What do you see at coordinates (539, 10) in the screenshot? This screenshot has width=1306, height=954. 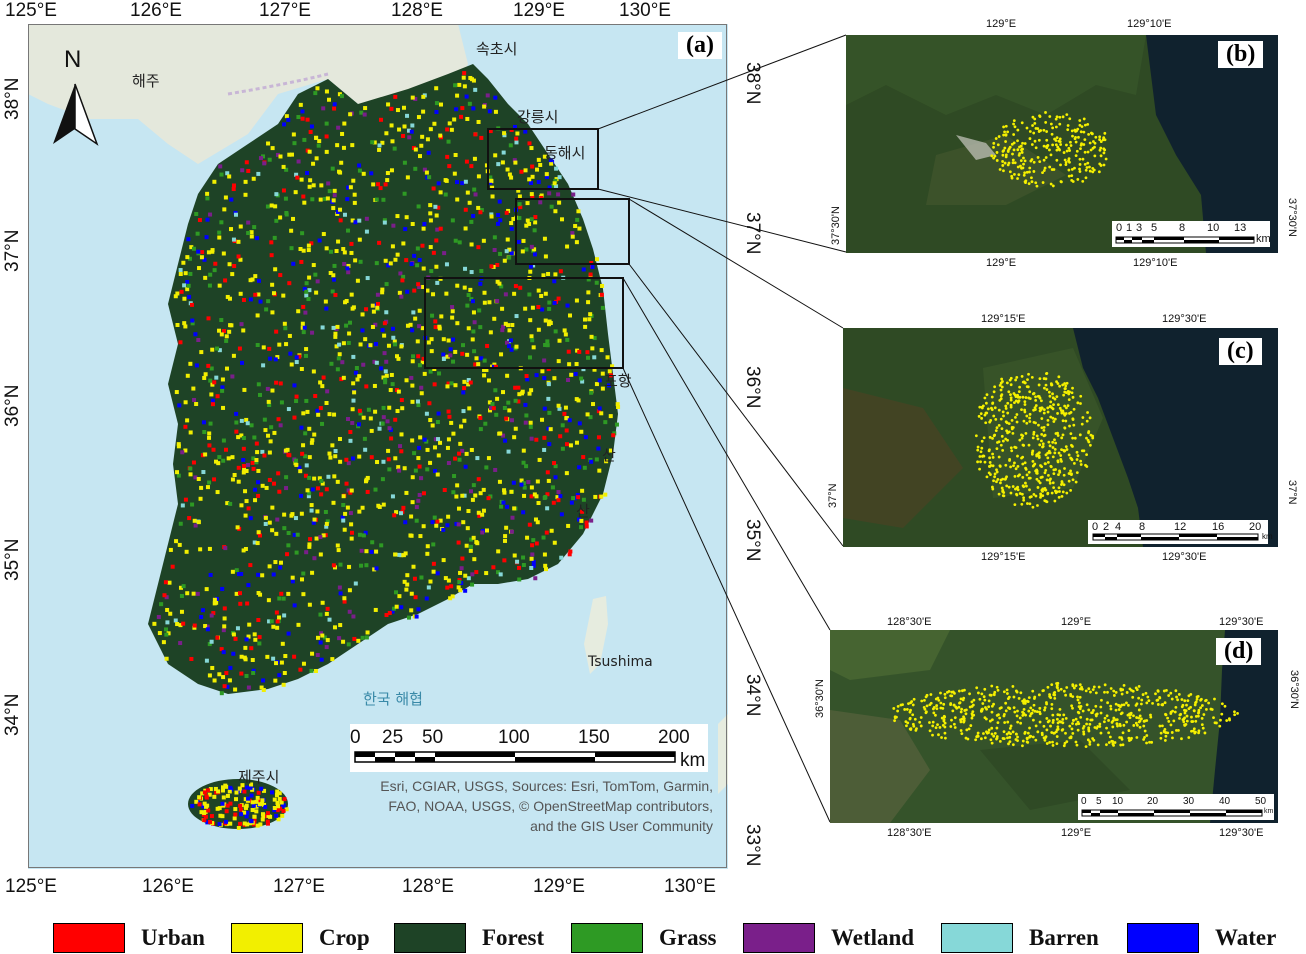 I see `lon-top-129: 129°E` at bounding box center [539, 10].